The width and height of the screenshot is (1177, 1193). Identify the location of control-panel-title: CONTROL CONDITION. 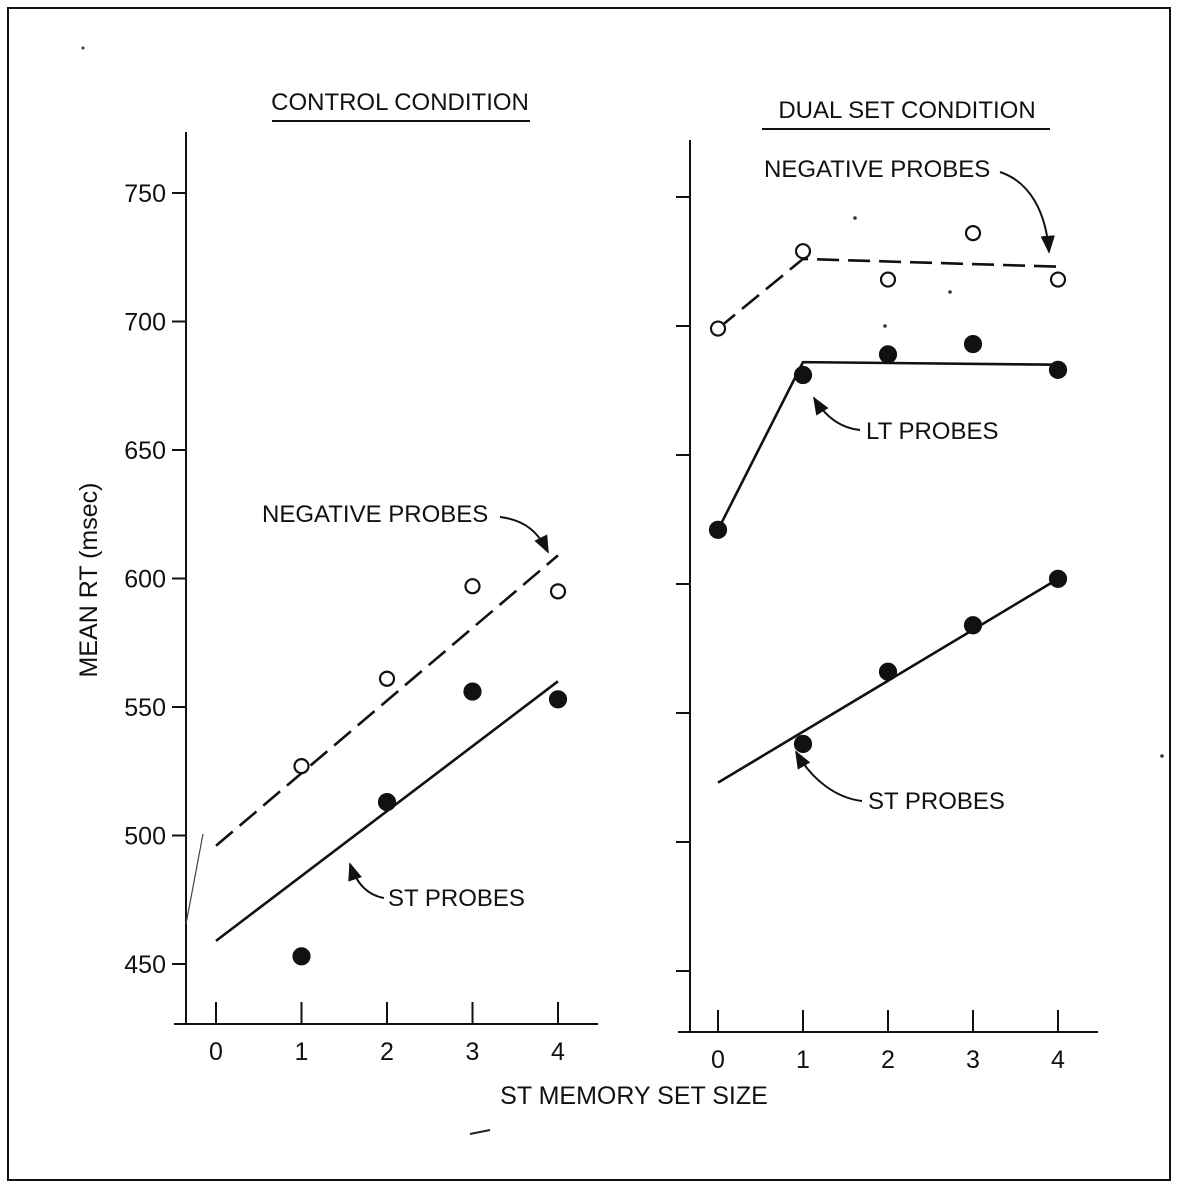
(400, 102).